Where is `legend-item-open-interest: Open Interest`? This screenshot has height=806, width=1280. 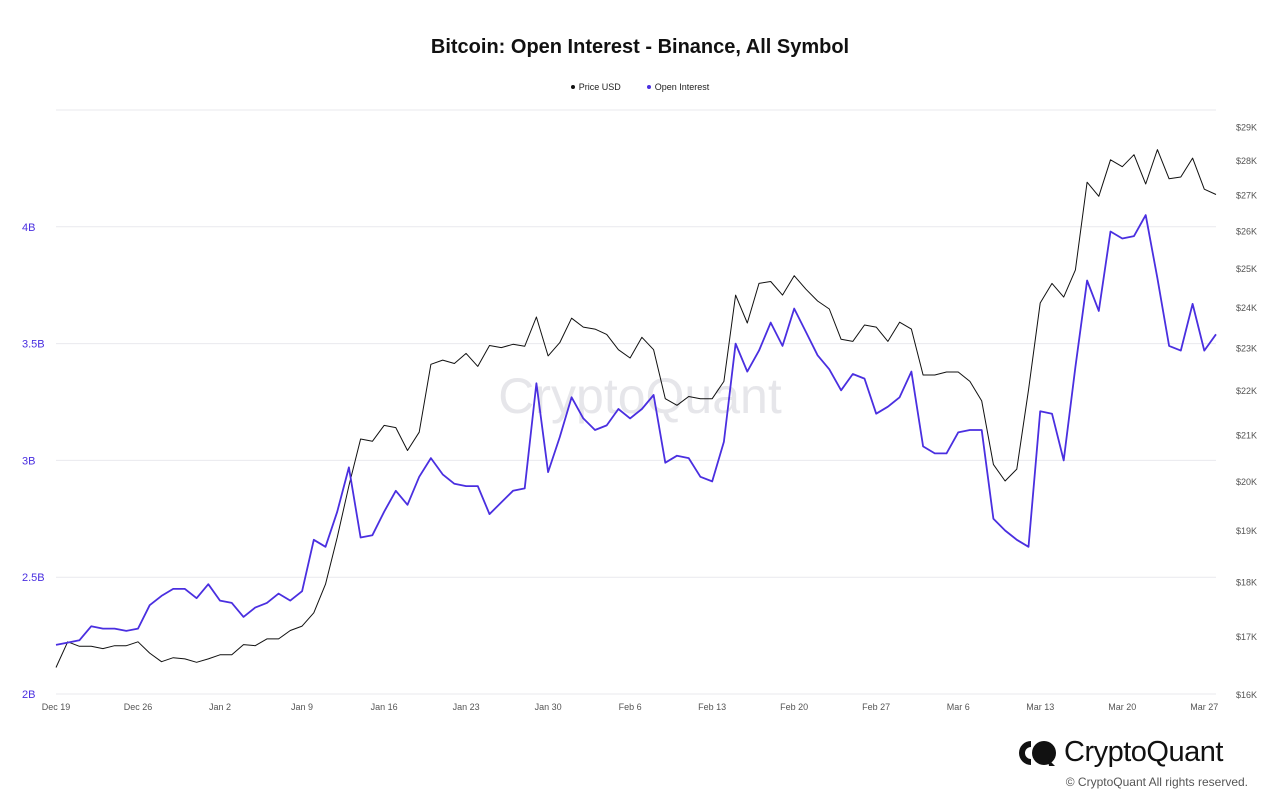 legend-item-open-interest: Open Interest is located at coordinates (678, 87).